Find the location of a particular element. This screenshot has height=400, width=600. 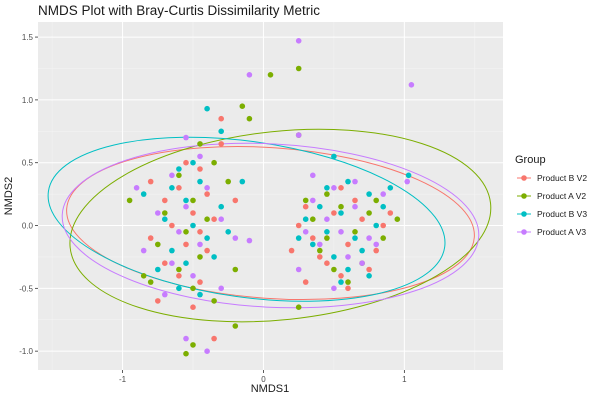

y-tick-label: 0.0 is located at coordinates (28, 226).